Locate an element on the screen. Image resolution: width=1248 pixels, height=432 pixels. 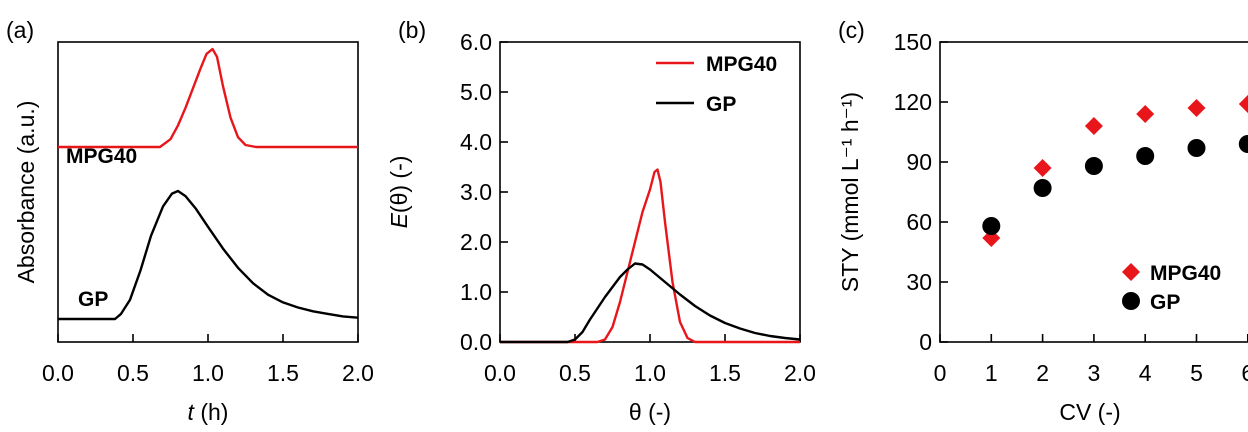
y-tick-label: 2.0 is located at coordinates (476, 242).